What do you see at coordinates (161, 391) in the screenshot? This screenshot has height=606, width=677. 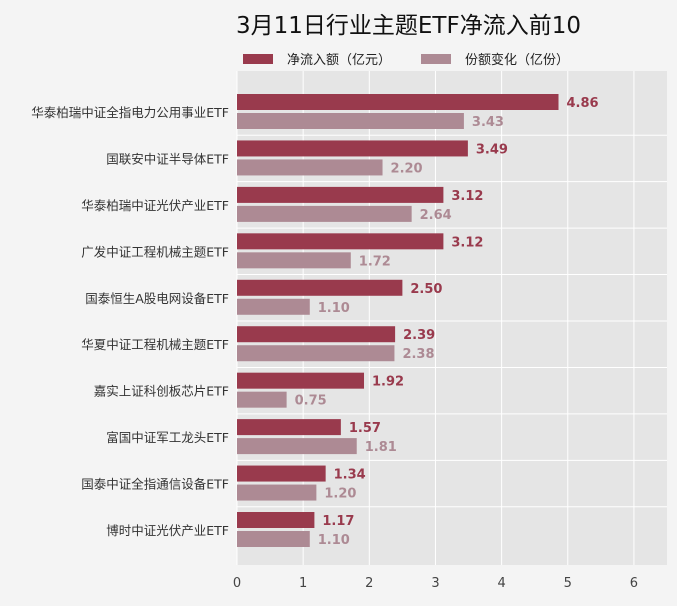 I see `category-label: 嘉实上证科创板芯片ETF` at bounding box center [161, 391].